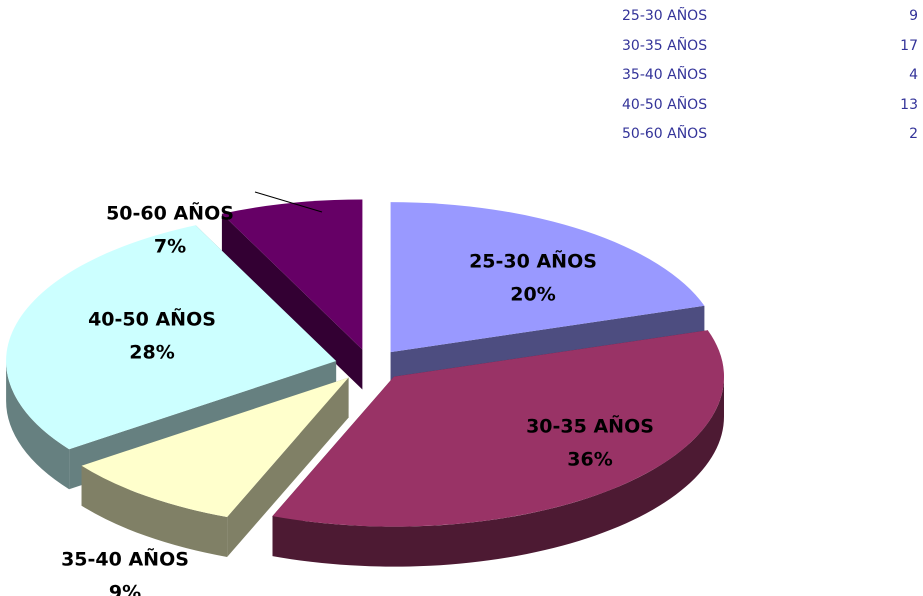 The width and height of the screenshot is (923, 596). Describe the element at coordinates (913, 134) in the screenshot. I see `table-value: 2` at that location.